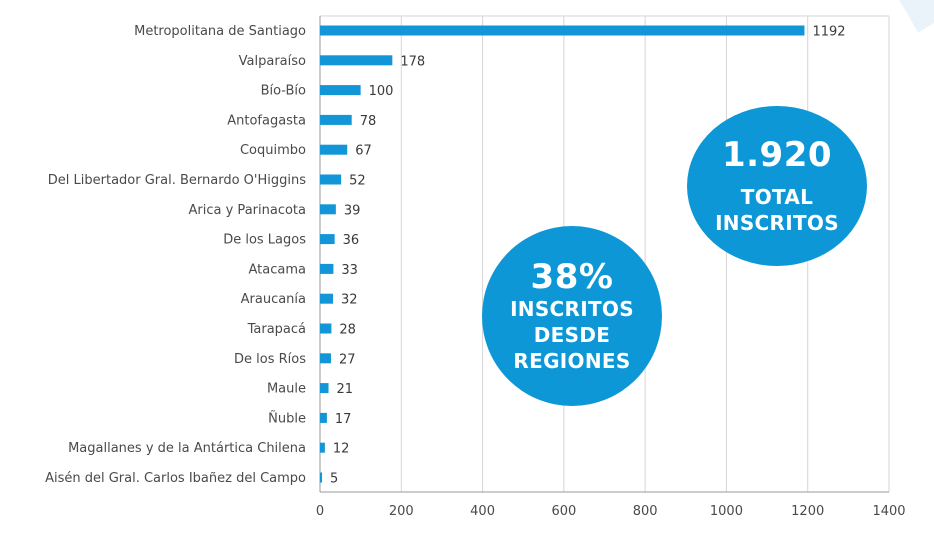 Image resolution: width=934 pixels, height=533 pixels. What do you see at coordinates (264, 240) in the screenshot?
I see `category-label: De los Lagos` at bounding box center [264, 240].